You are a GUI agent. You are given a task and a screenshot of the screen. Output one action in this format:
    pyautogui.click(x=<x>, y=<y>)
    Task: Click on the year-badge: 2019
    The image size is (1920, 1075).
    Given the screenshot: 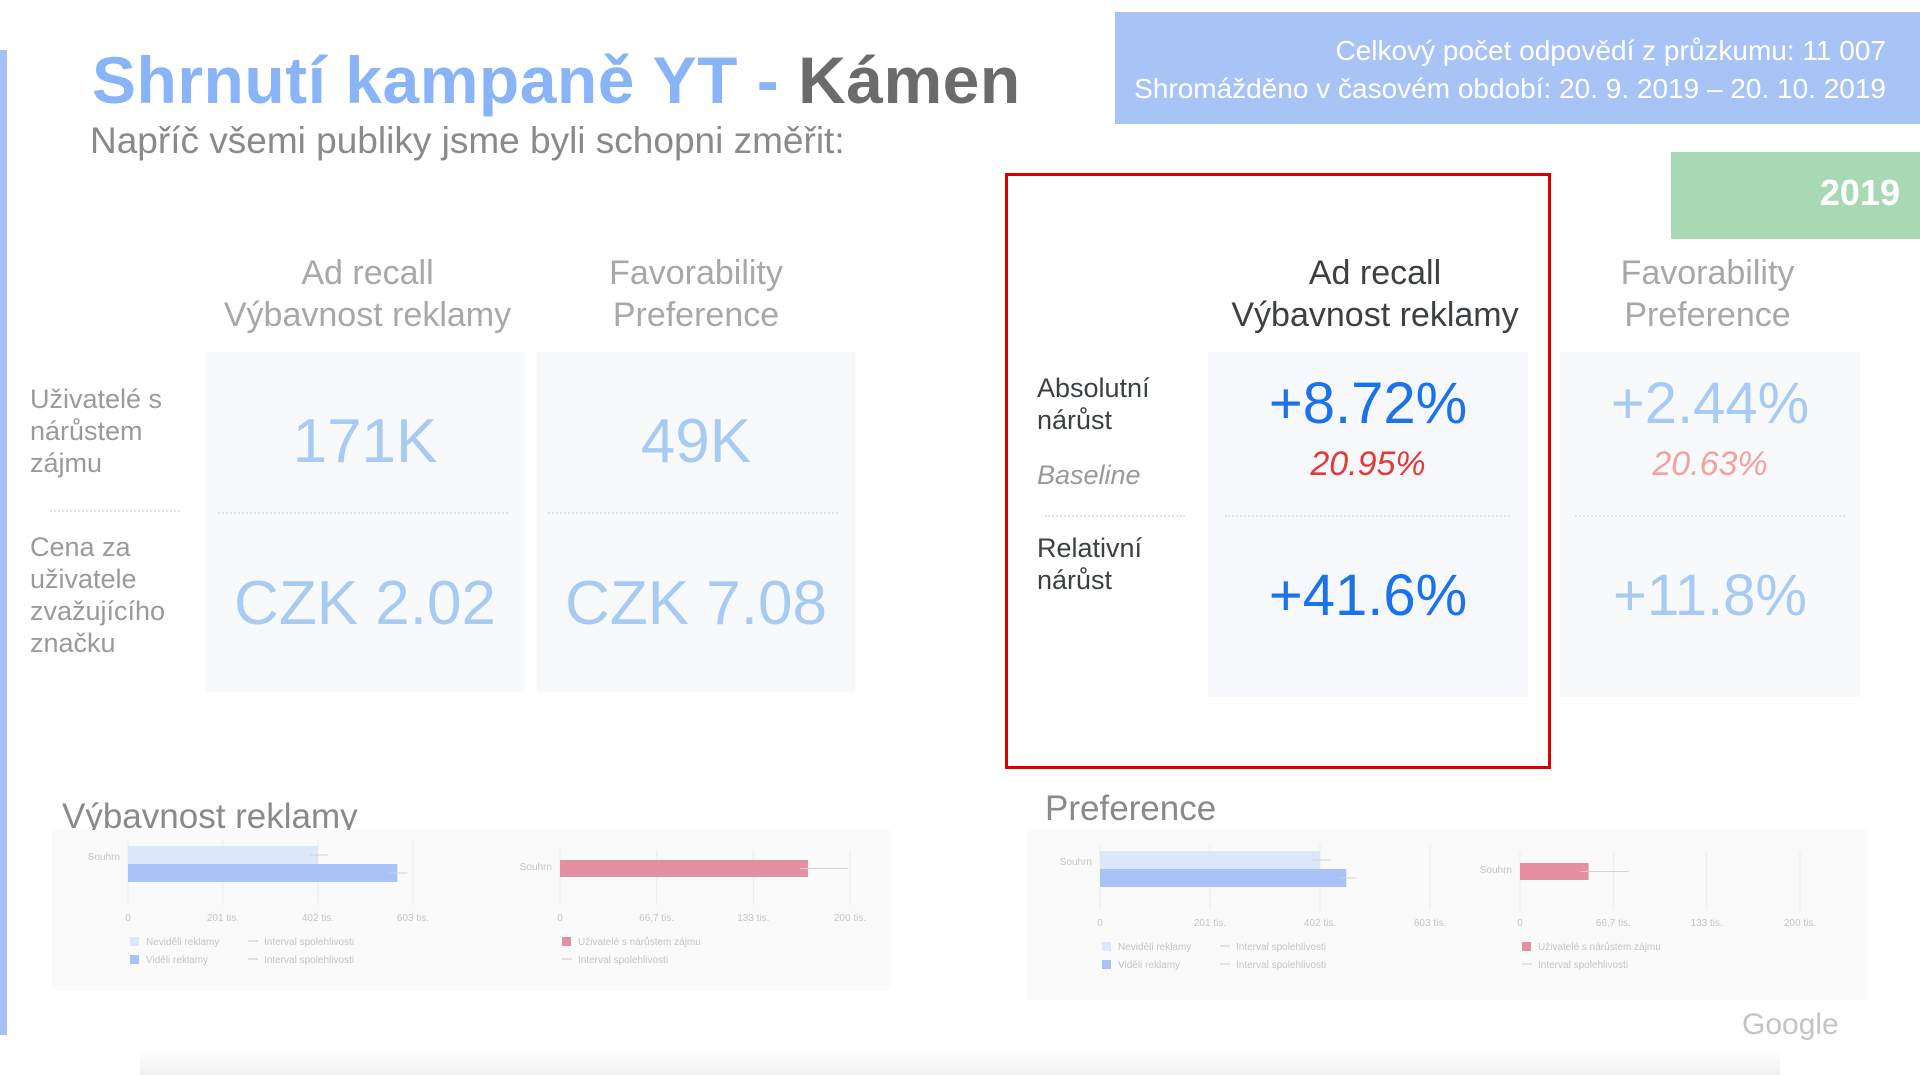 What is the action you would take?
    pyautogui.click(x=1795, y=195)
    